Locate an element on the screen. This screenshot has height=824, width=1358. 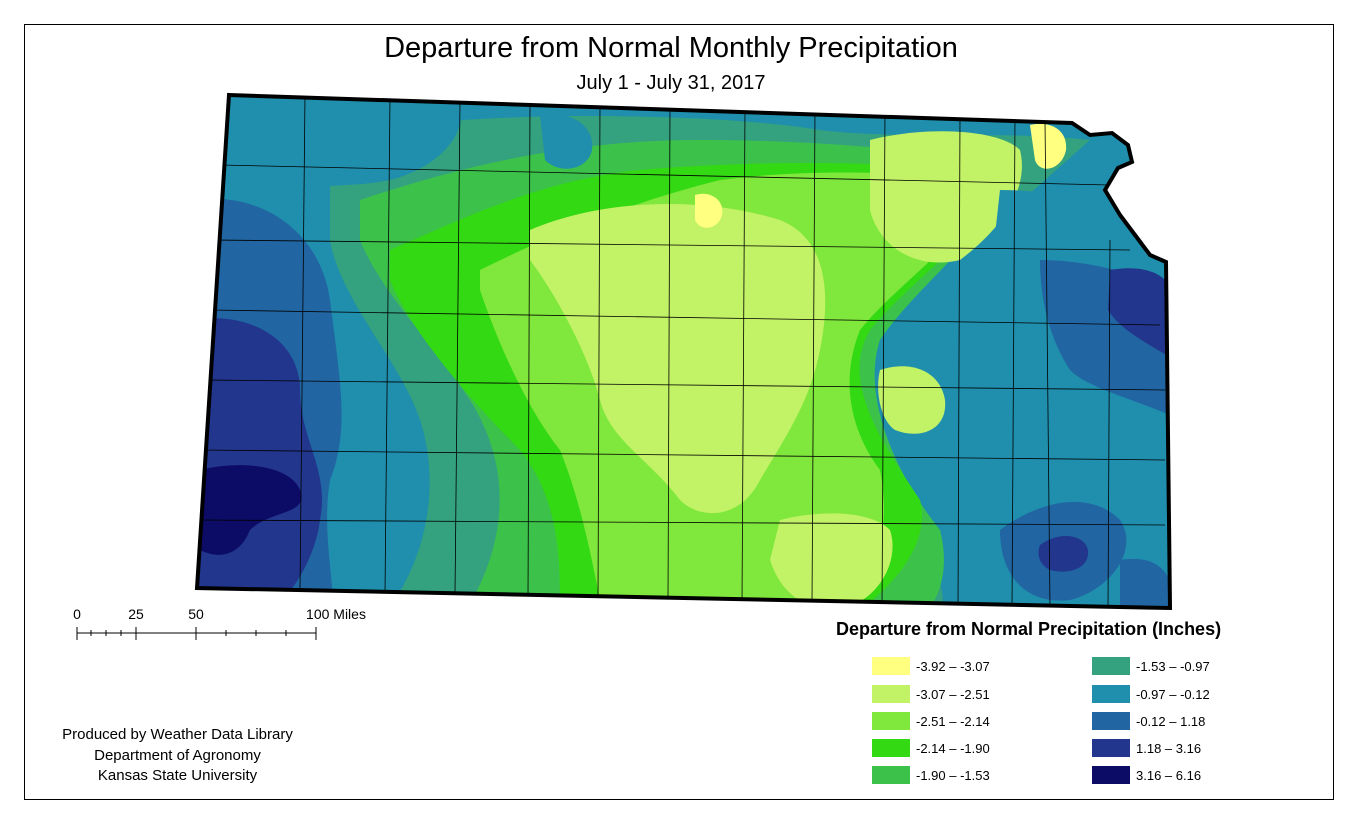
zone-west-max is located at coordinates (251, 510).